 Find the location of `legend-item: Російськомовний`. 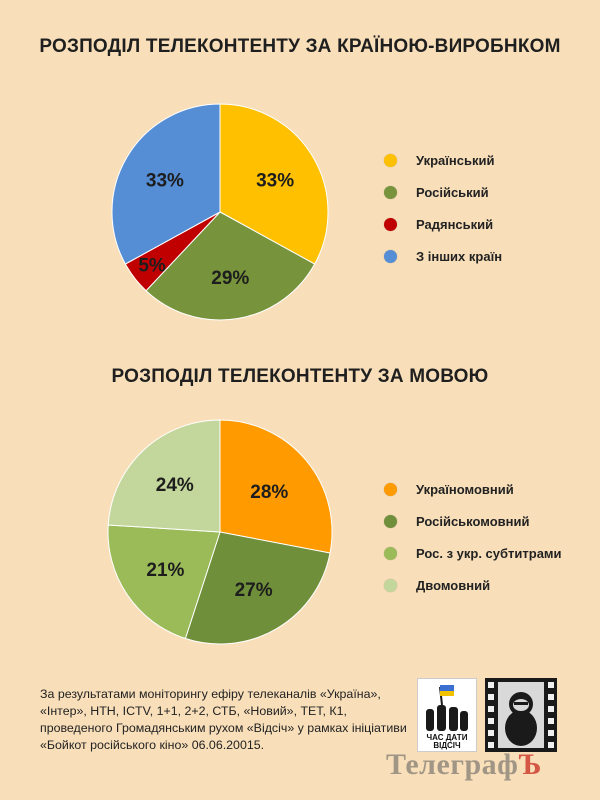

legend-item: Російськомовний is located at coordinates (473, 521).